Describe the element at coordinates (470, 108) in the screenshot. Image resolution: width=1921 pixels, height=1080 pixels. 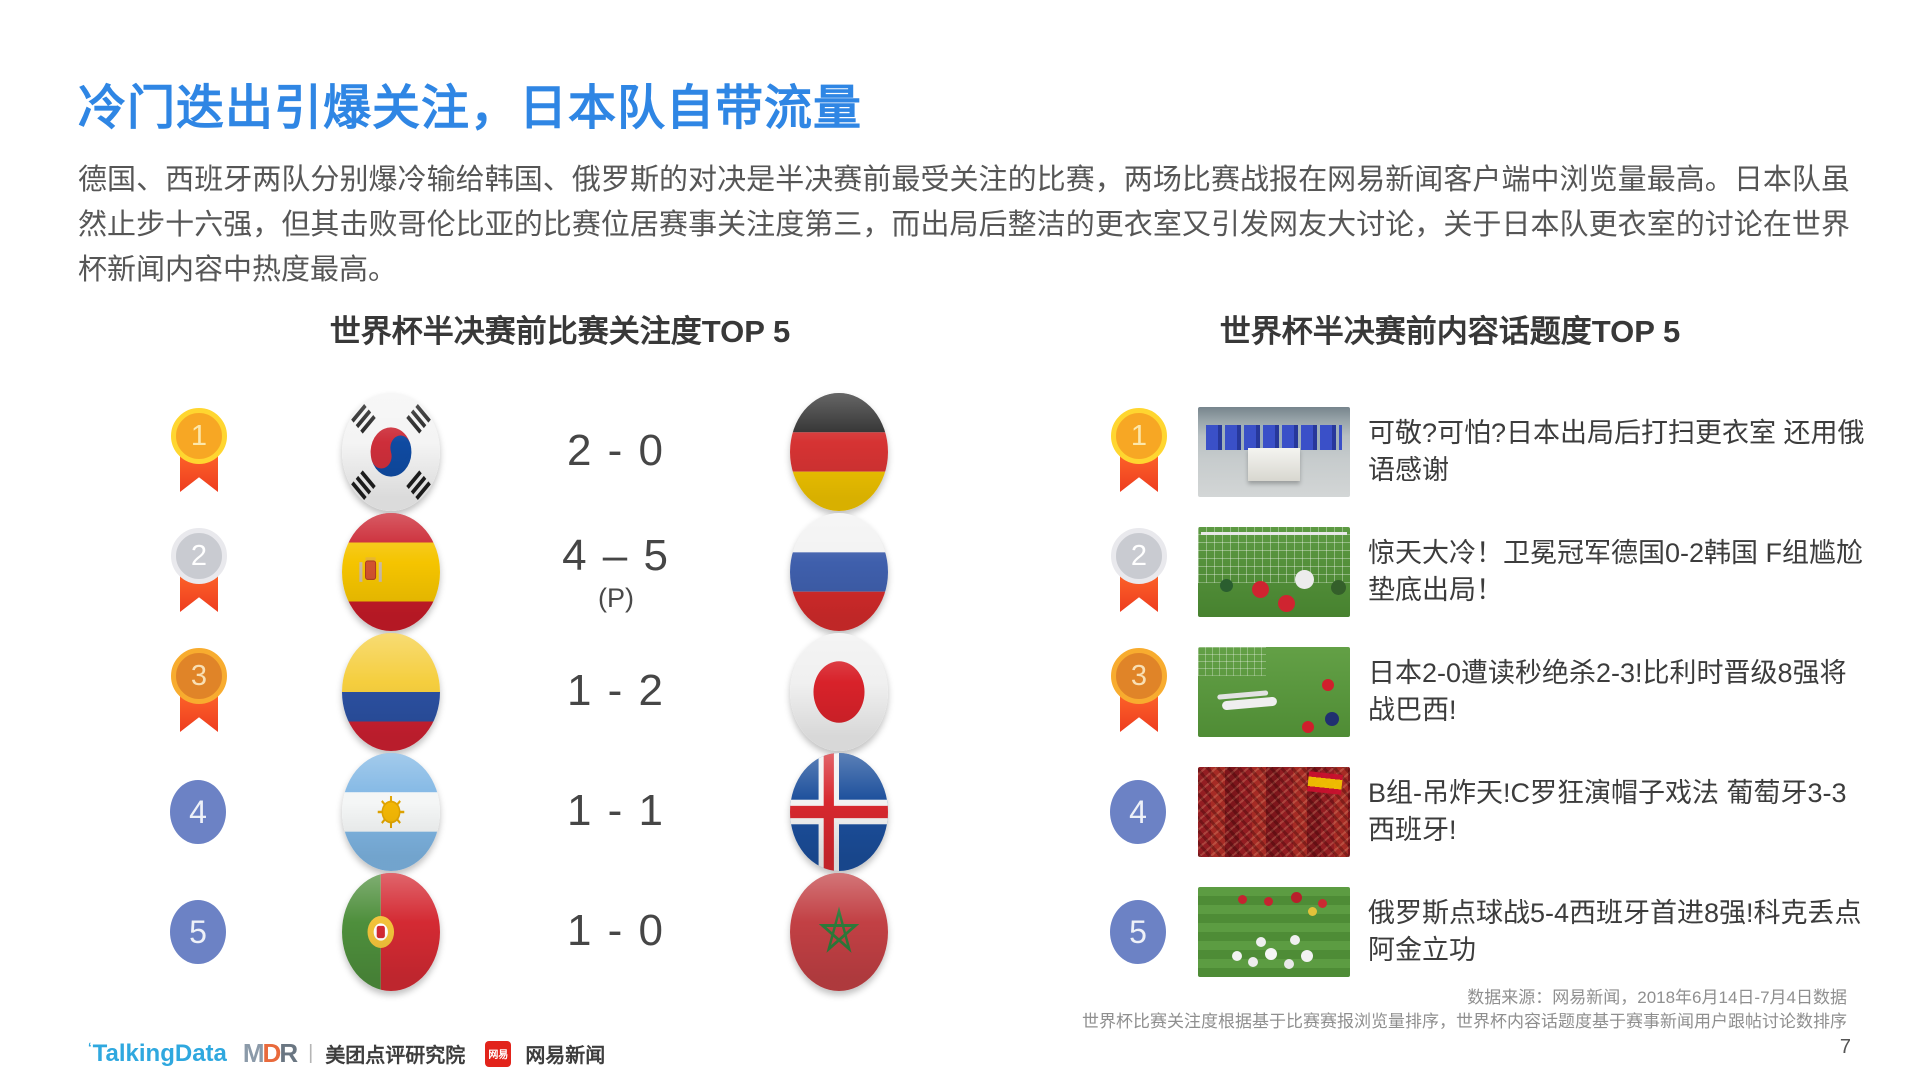
I see `page-title: 冷门迭出引爆关注，日本队自带流量` at that location.